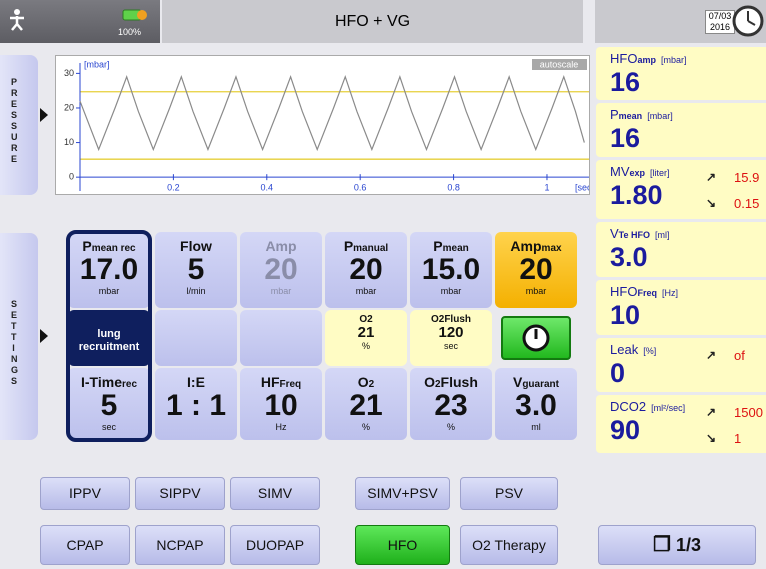 The width and height of the screenshot is (766, 569). Describe the element at coordinates (113, 248) in the screenshot. I see `label-sub: mean rec` at that location.